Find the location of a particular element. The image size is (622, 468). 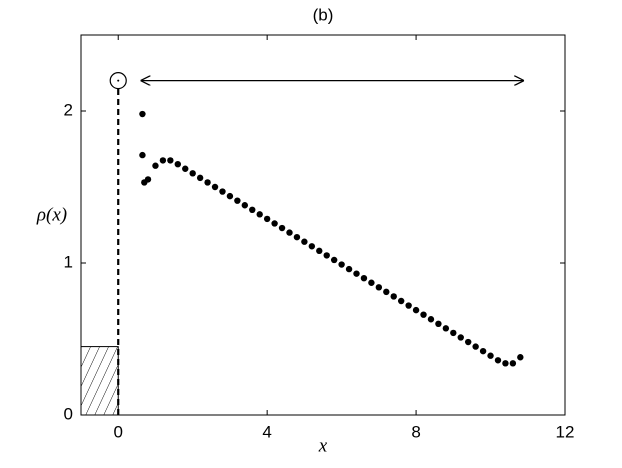

y-axis-label: ρ(x) is located at coordinates (51, 214).